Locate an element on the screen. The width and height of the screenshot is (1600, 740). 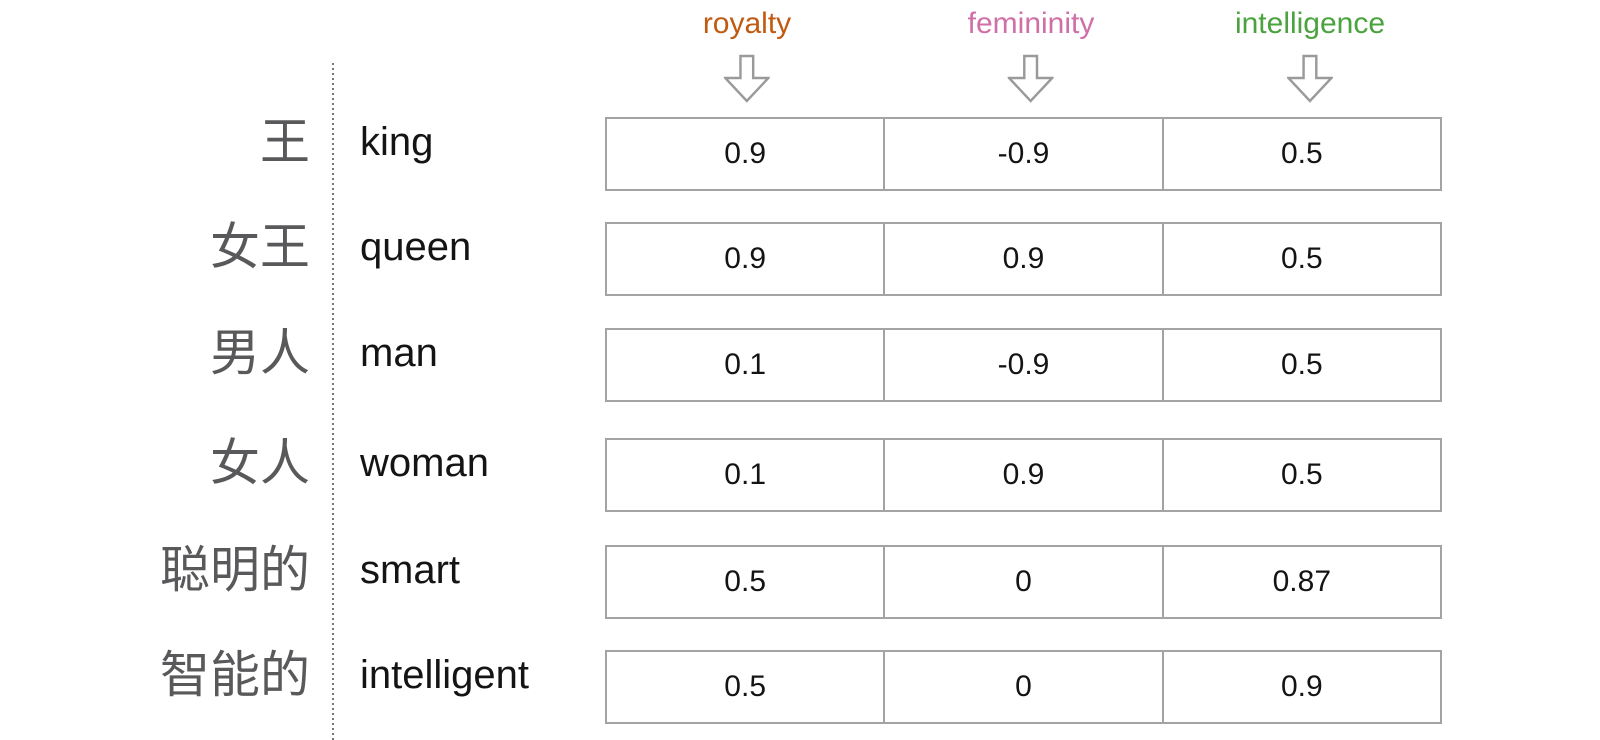
embedding-row: 智能的 intelligent 0.5 0 0.9 is located at coordinates (800, 687).